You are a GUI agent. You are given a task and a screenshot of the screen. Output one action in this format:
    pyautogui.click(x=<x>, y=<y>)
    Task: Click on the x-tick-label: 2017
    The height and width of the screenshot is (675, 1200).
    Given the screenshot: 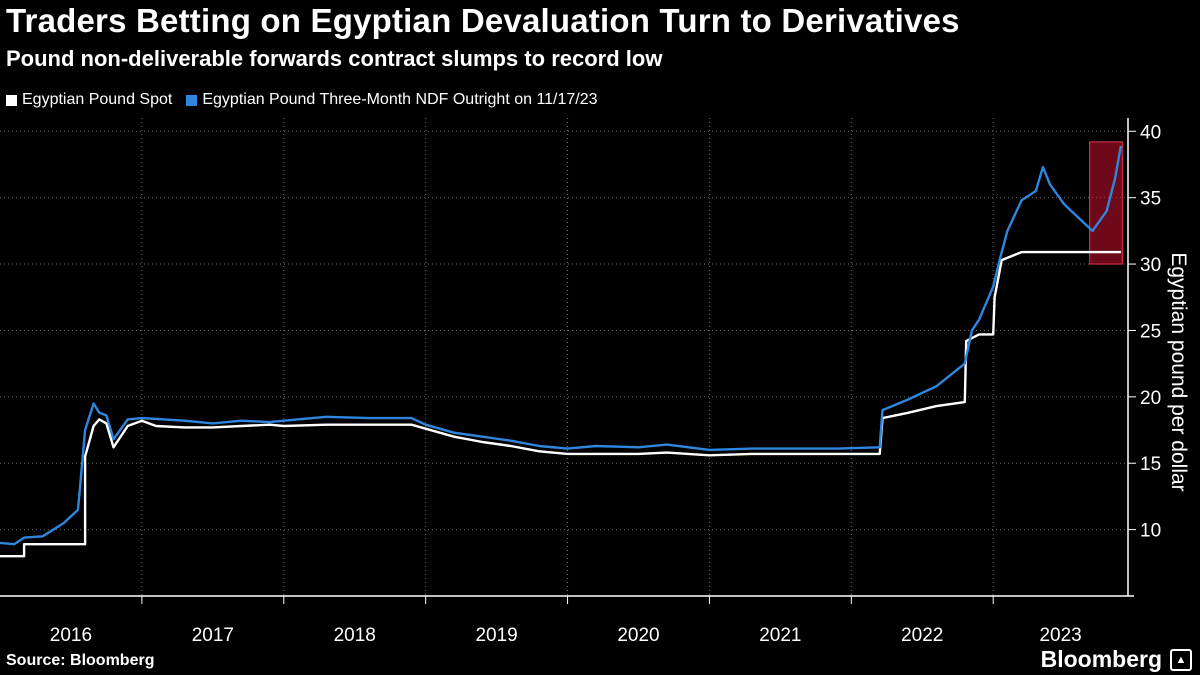 What is the action you would take?
    pyautogui.click(x=213, y=635)
    